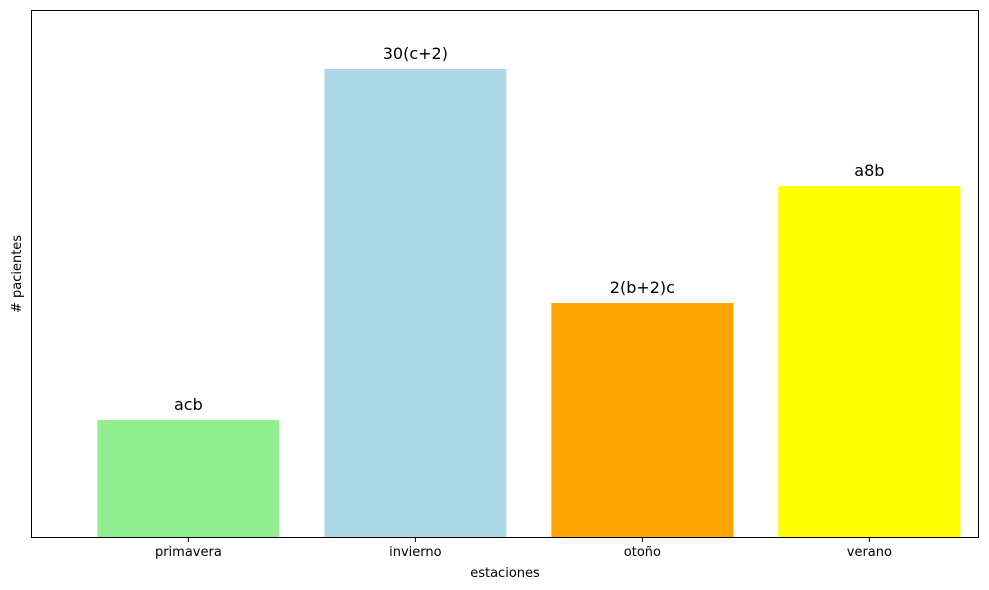 This screenshot has width=989, height=590. Describe the element at coordinates (869, 552) in the screenshot. I see `x-tick-label: verano` at that location.